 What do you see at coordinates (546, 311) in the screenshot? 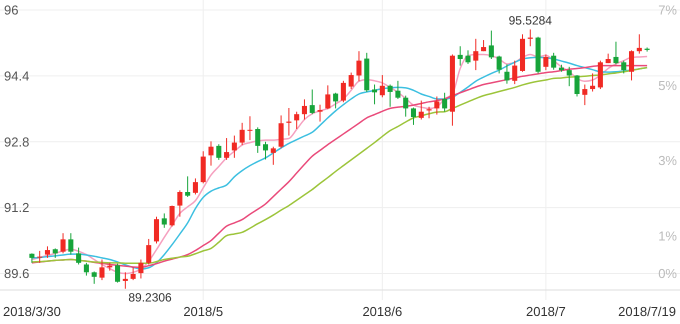
I see `x-tick-label: 2018/7` at bounding box center [546, 311].